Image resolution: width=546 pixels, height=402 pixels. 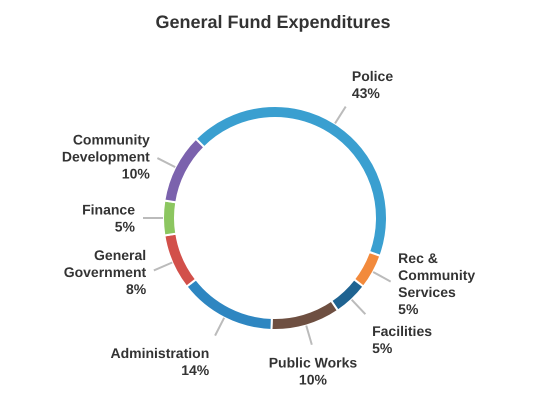 What do you see at coordinates (402, 331) in the screenshot?
I see `slice-label: Facilities` at bounding box center [402, 331].